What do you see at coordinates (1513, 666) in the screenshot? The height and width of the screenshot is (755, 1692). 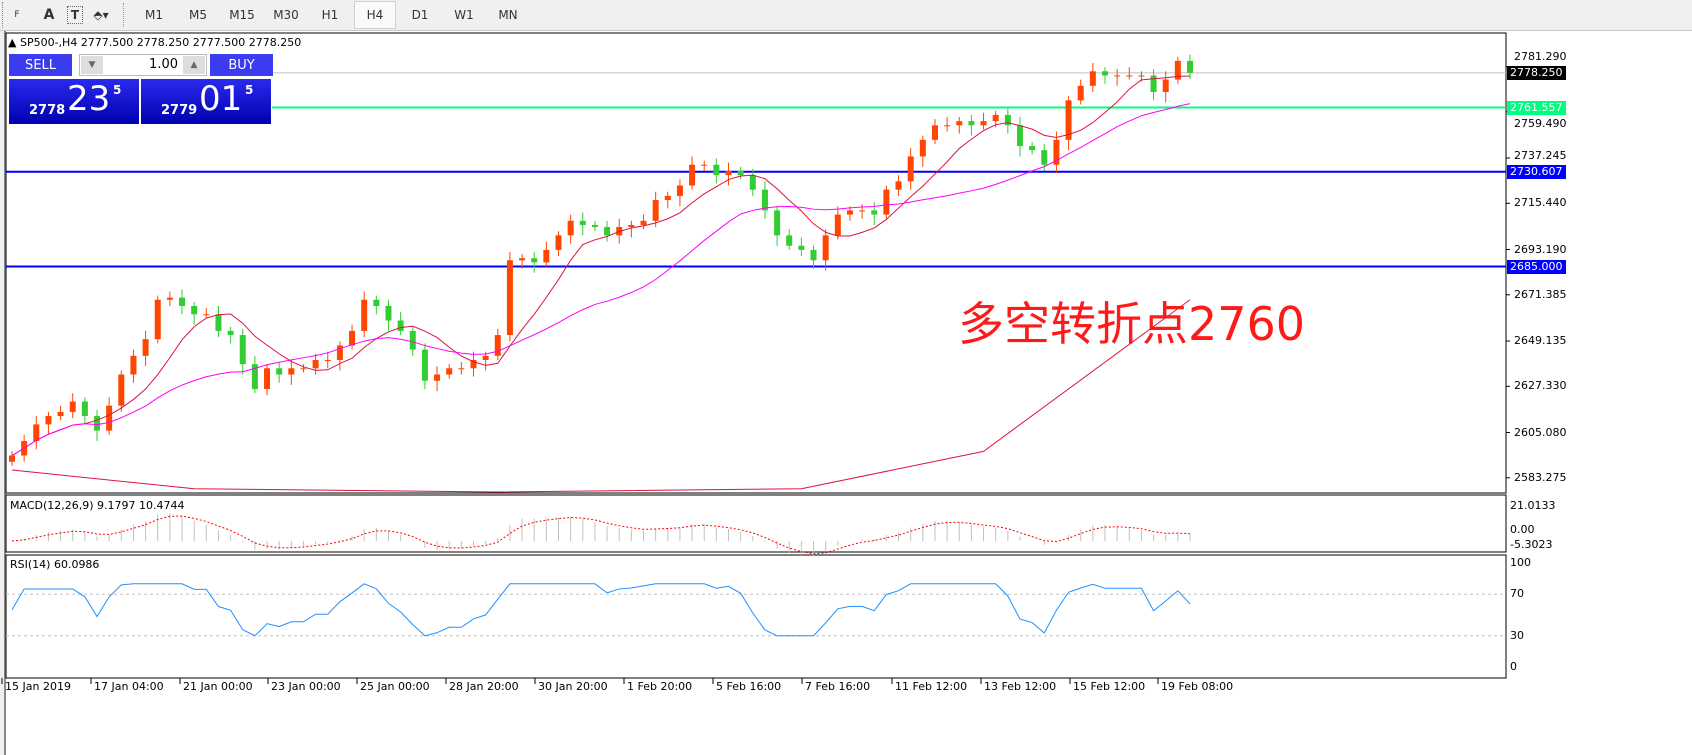 I see `rsi-axis-label: 0` at bounding box center [1513, 666].